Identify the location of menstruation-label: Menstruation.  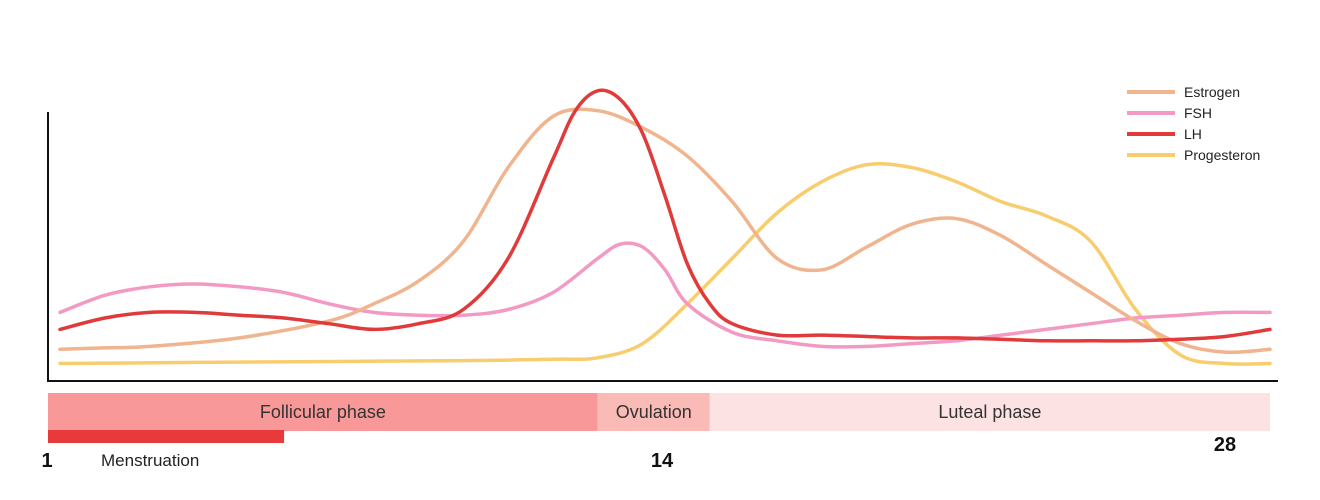
(150, 460).